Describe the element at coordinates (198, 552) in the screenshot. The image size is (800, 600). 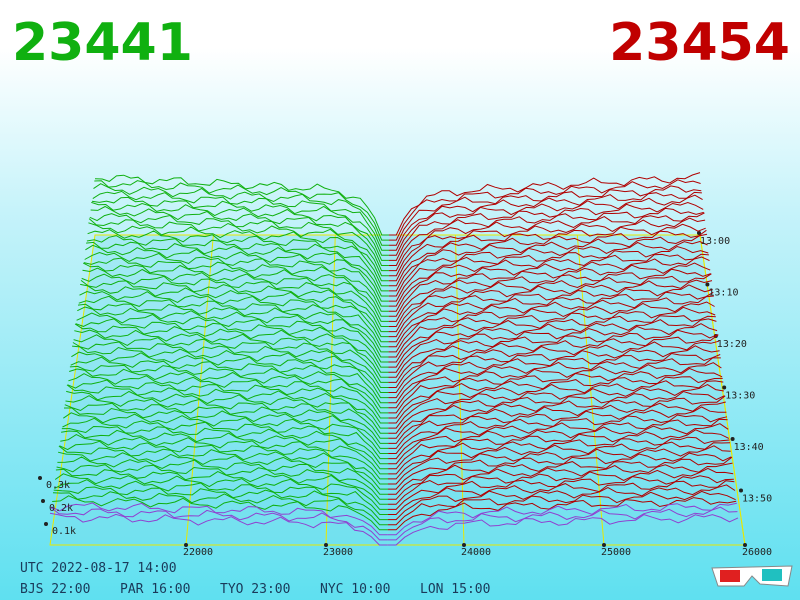
I see `price-tick-label: 22000` at that location.